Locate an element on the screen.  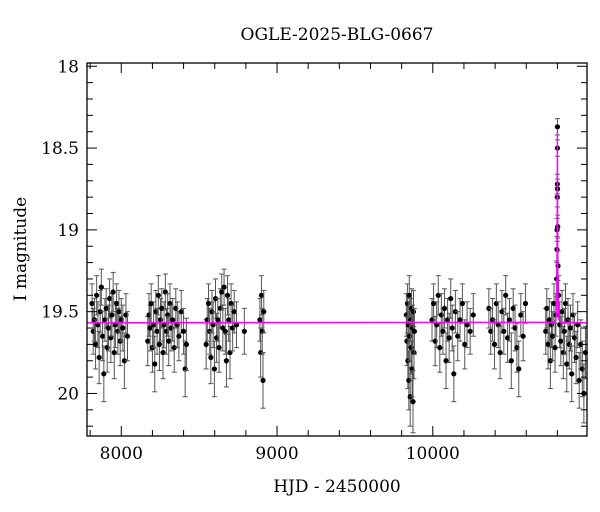
y-tick-label: 18 is located at coordinates (68, 67).